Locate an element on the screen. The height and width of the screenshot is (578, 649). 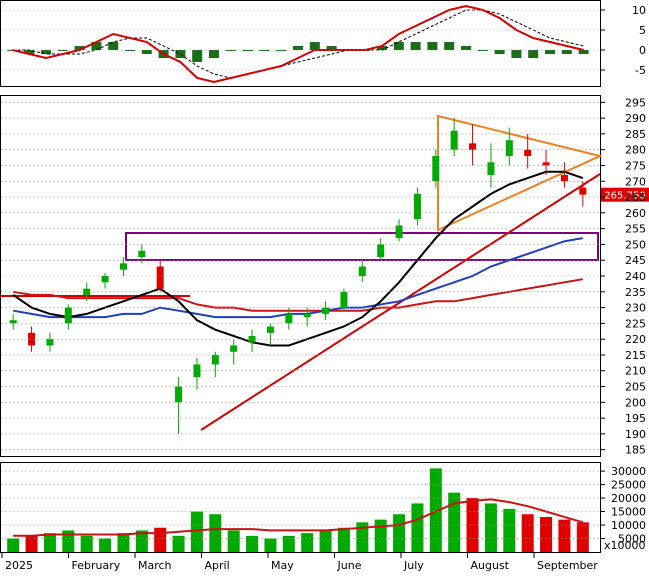
price-y-tick-label: 255 is located at coordinates (635, 229).